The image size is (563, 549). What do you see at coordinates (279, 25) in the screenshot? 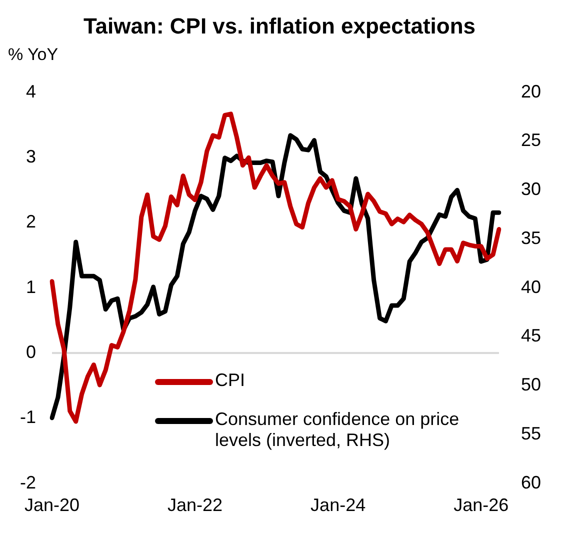
I see `chart-title: Taiwan: CPI vs. inflation expectations` at bounding box center [279, 25].